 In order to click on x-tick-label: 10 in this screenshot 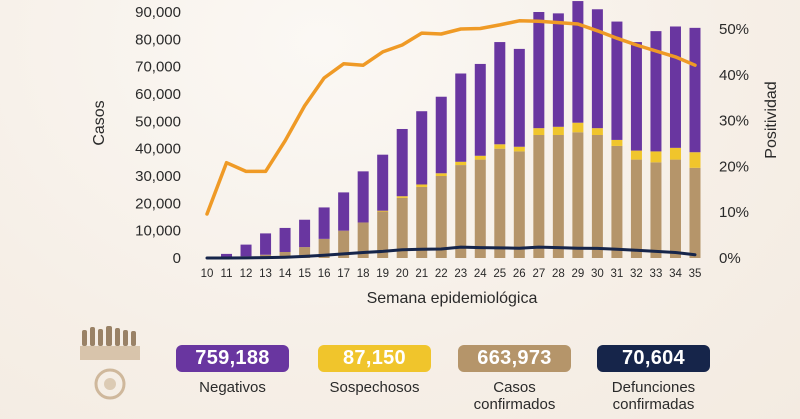, I will do `click(207, 274)`.